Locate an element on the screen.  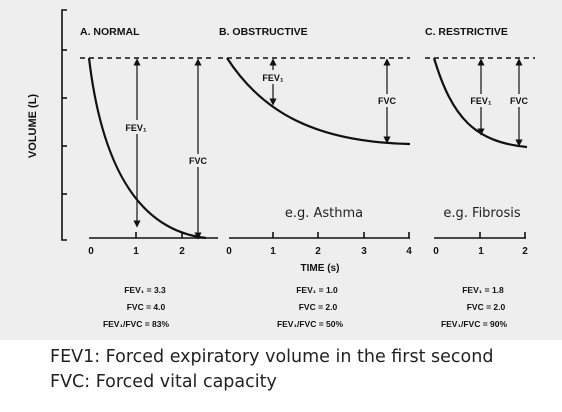
panel-obstructive-tick-1: 1 is located at coordinates (273, 251).